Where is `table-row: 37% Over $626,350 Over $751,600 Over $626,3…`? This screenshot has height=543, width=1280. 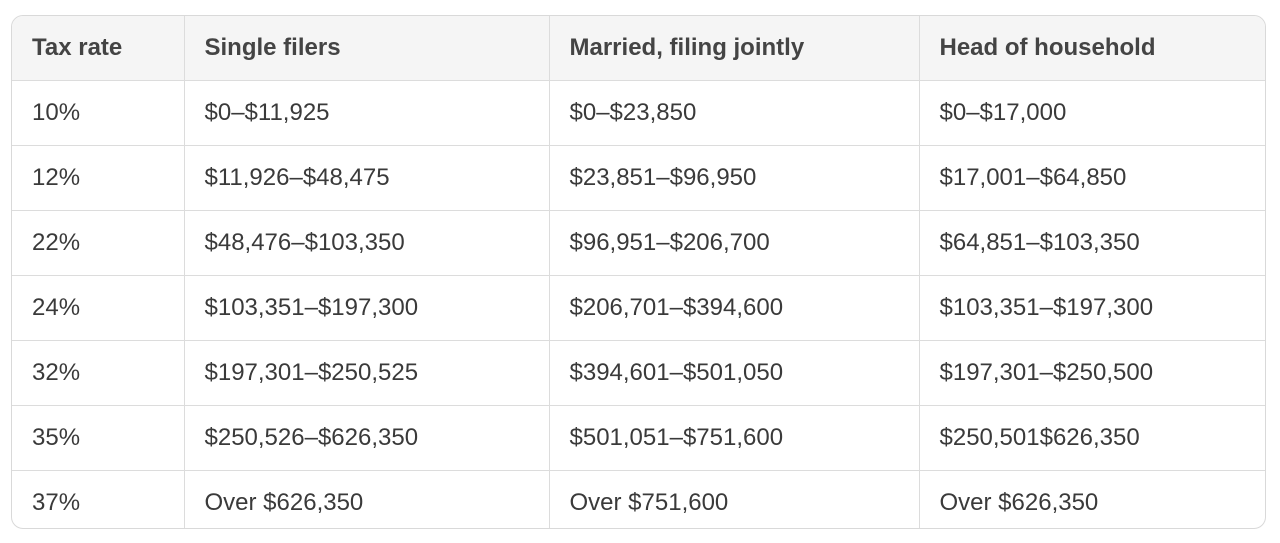 table-row: 37% Over $626,350 Over $751,600 Over $626,3… is located at coordinates (638, 499).